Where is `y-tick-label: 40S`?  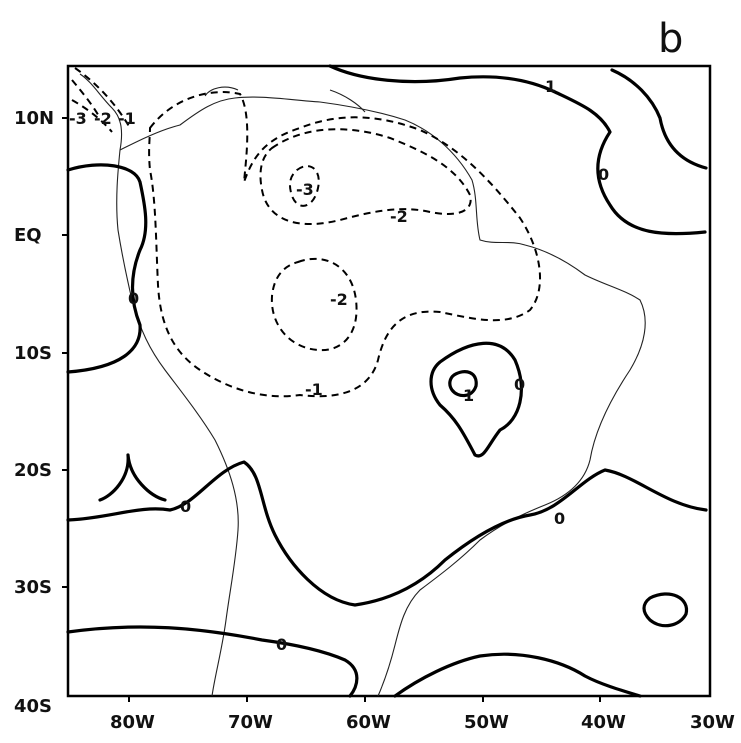 y-tick-label: 40S is located at coordinates (33, 706).